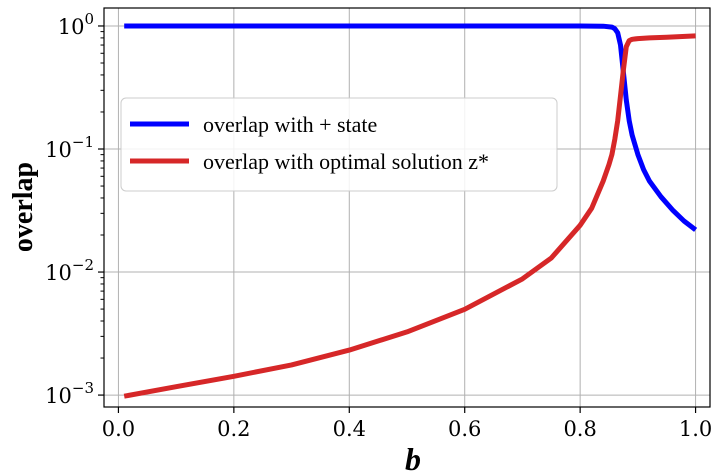 This screenshot has width=722, height=476. What do you see at coordinates (464, 429) in the screenshot?
I see `x-tick-label: 0.6` at bounding box center [464, 429].